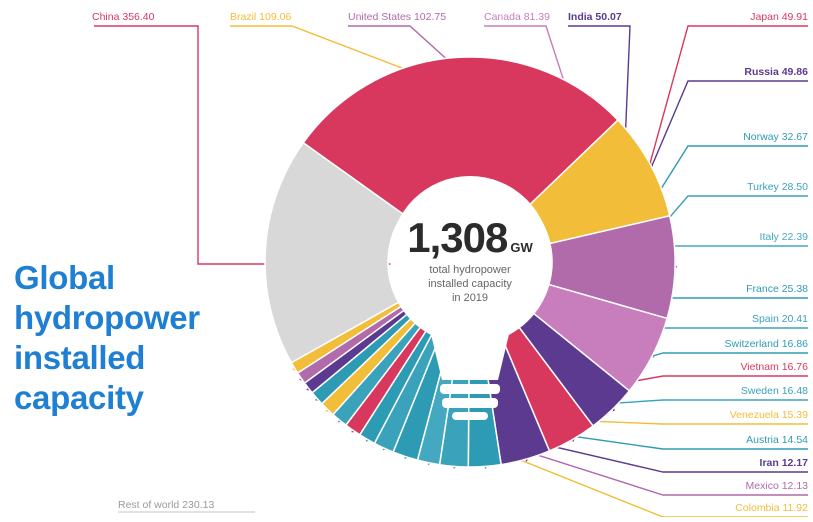 The height and width of the screenshot is (522, 813). Describe the element at coordinates (134, 338) in the screenshot. I see `chart-title: Global hydropower installed capacity` at that location.